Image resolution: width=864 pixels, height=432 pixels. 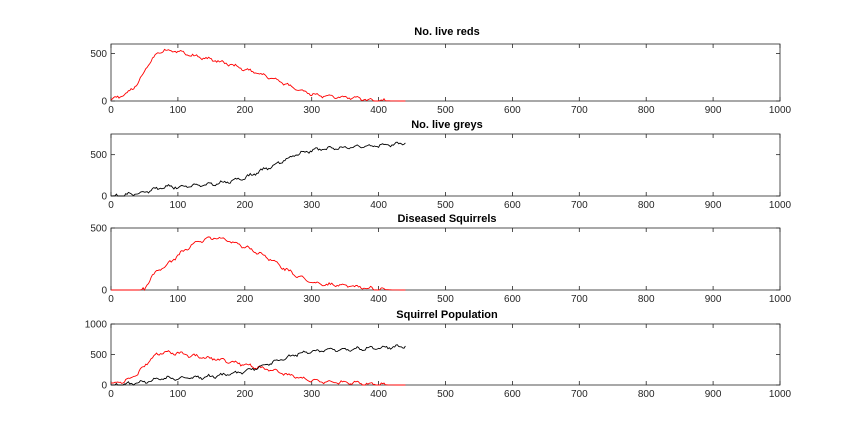 I want to click on panel-title: No. live greys, so click(x=447, y=125).